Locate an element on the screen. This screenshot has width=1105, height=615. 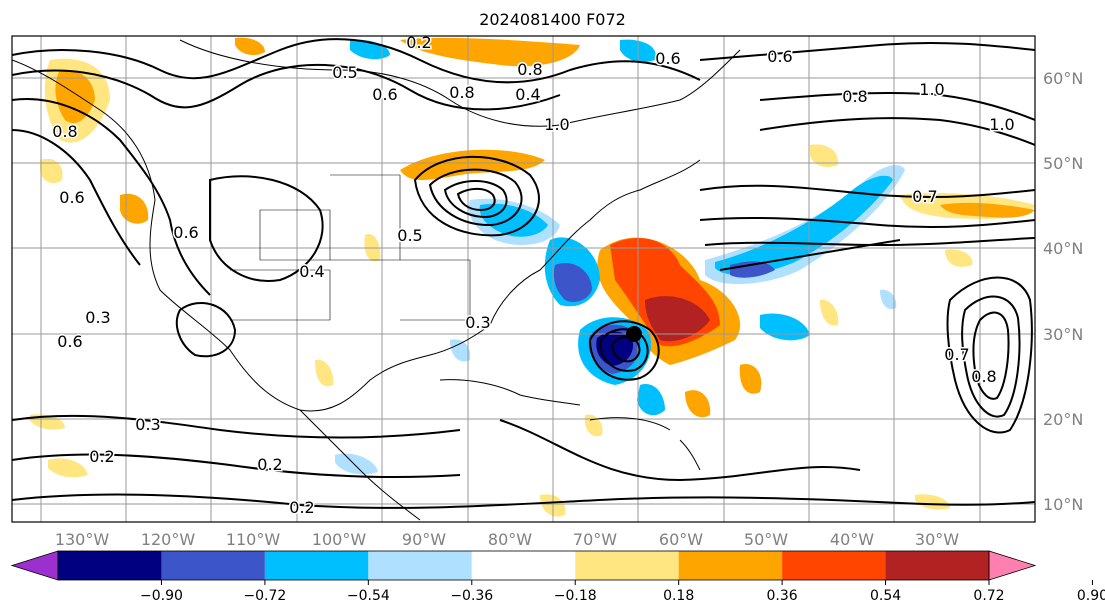
map-title: 2024081400 F072 is located at coordinates (552, 19).